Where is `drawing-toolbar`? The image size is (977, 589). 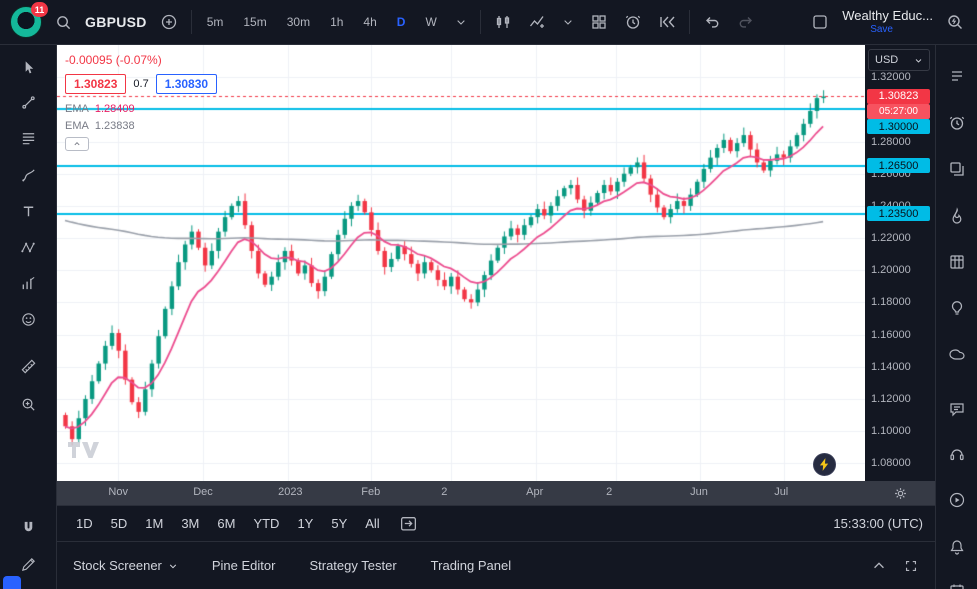
drawing-toolbar is located at coordinates (28, 317).